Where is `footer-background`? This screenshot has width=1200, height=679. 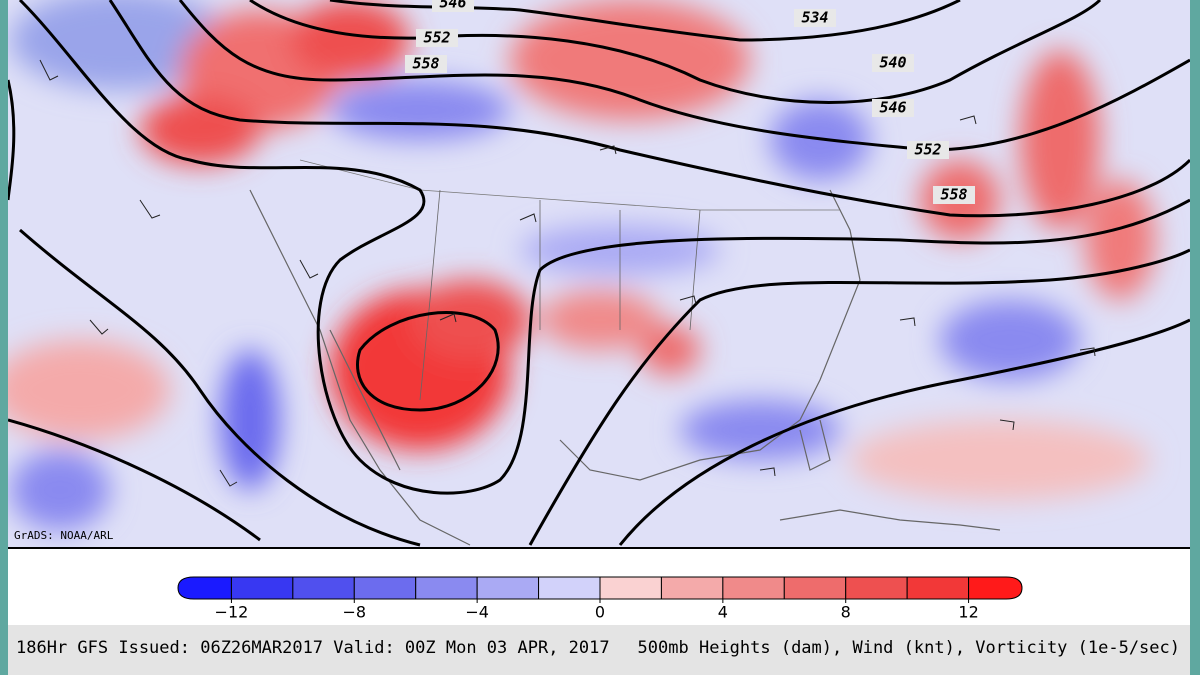
footer-background is located at coordinates (599, 650).